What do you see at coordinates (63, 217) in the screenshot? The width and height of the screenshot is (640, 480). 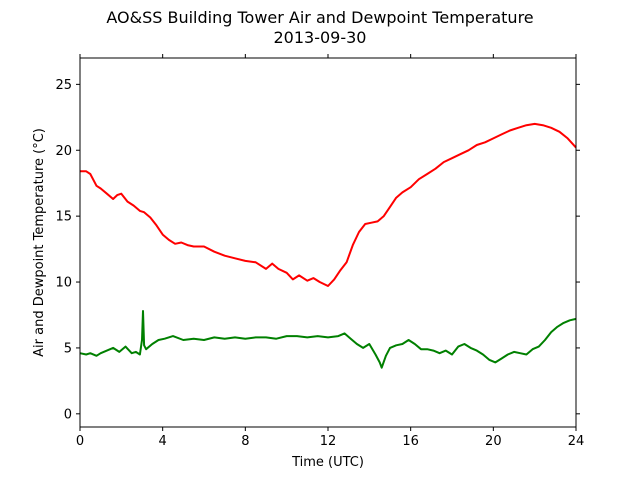 I see `y-tick-label: 15` at bounding box center [63, 217].